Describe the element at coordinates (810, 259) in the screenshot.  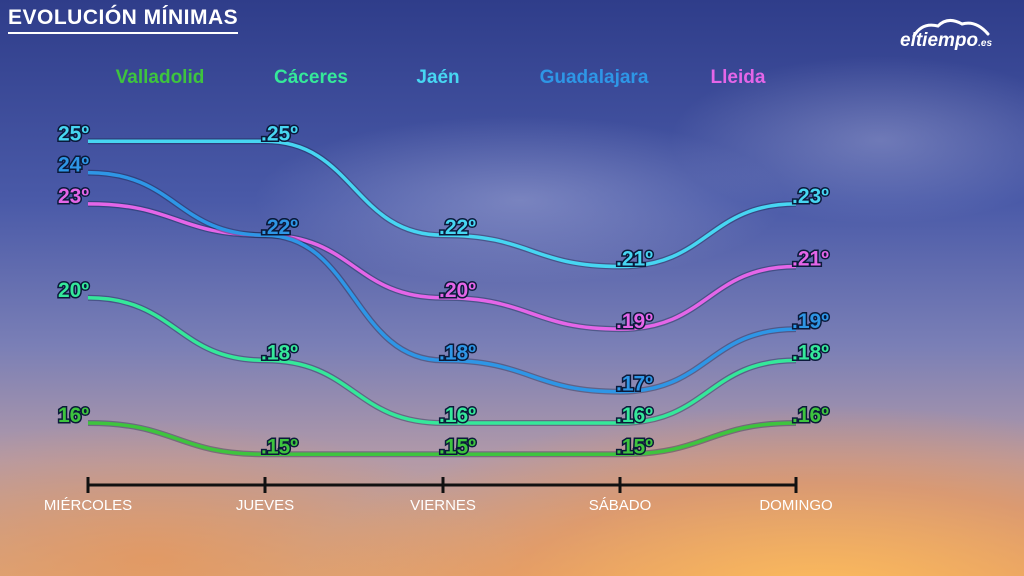
I see `data-label-lleida: .21º` at that location.